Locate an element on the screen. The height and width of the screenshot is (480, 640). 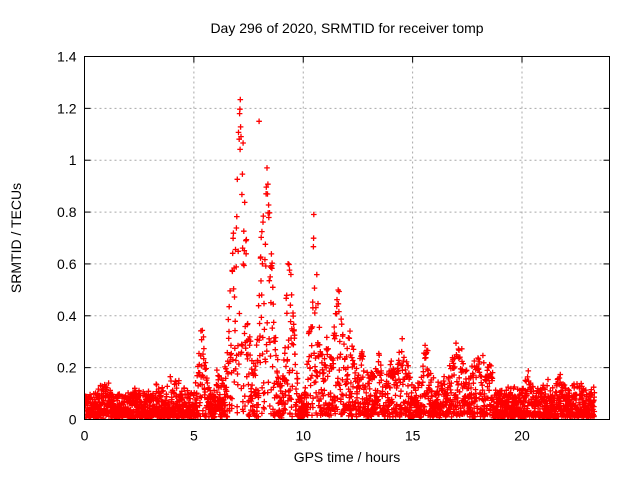
x-tick-label: 5 is located at coordinates (194, 436).